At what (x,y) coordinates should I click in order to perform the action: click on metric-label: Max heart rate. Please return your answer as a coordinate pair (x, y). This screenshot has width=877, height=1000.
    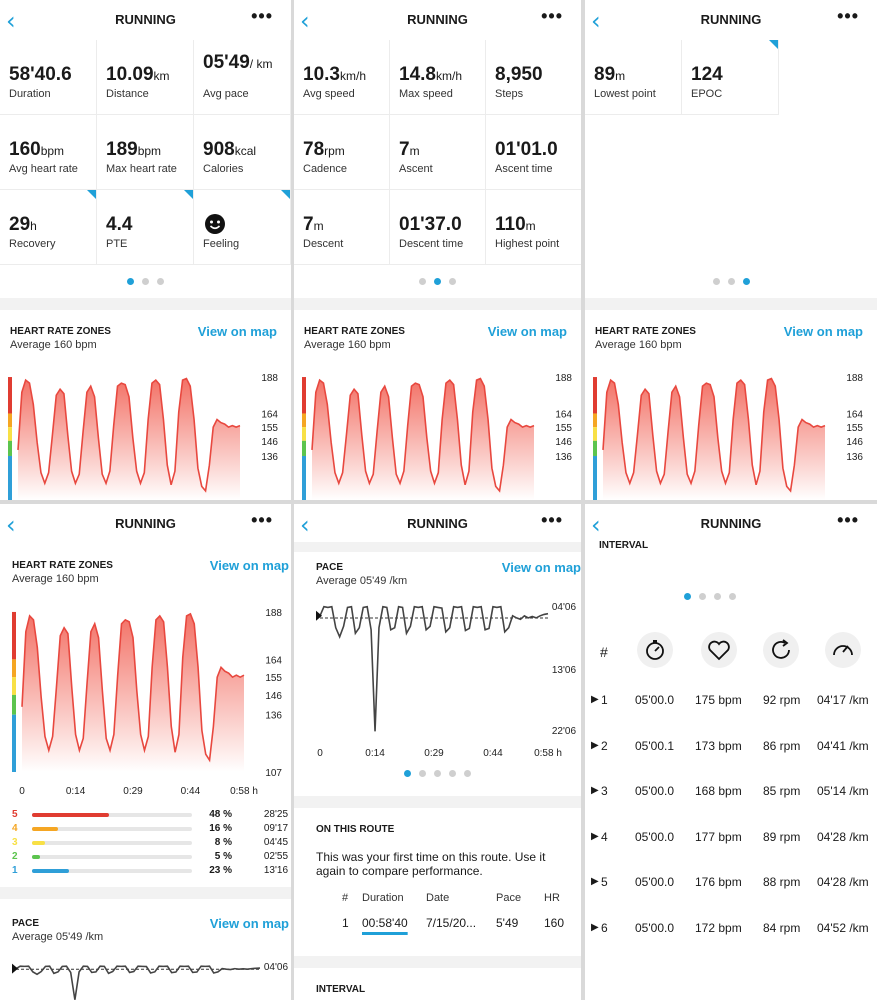
    Looking at the image, I should click on (141, 169).